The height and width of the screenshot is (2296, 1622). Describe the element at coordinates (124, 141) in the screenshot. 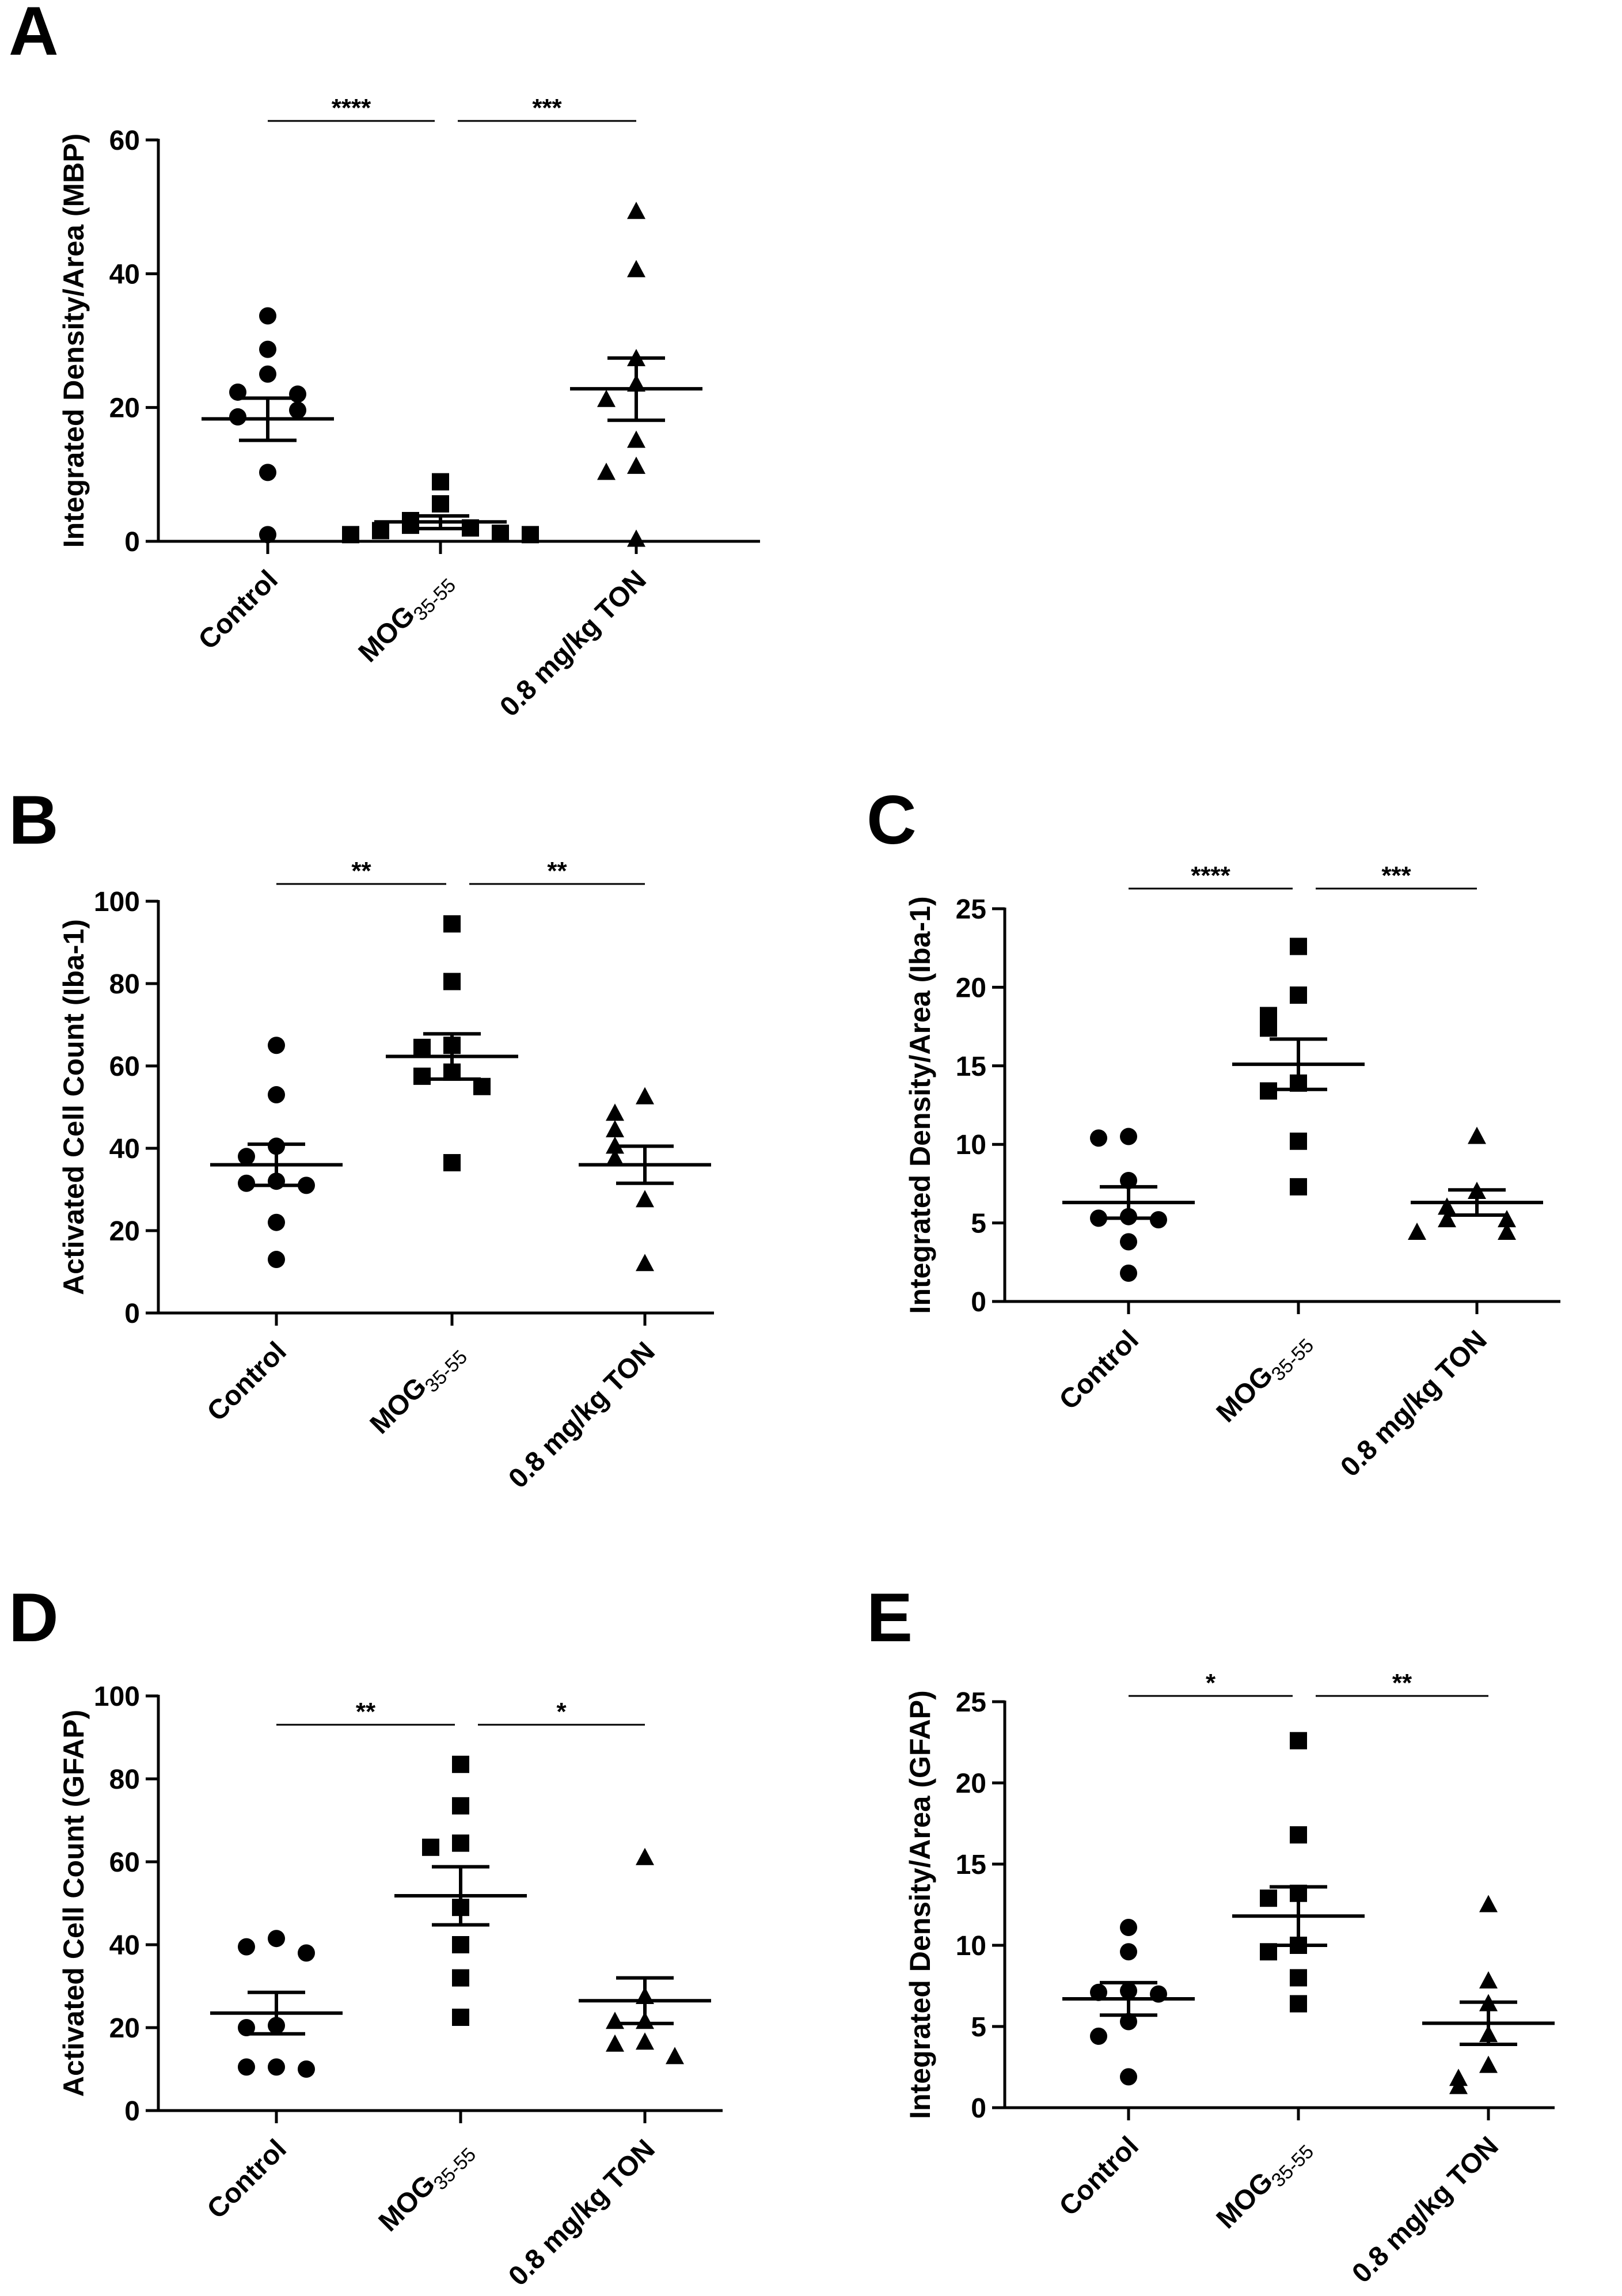

I see `y-tick-label: 60` at that location.